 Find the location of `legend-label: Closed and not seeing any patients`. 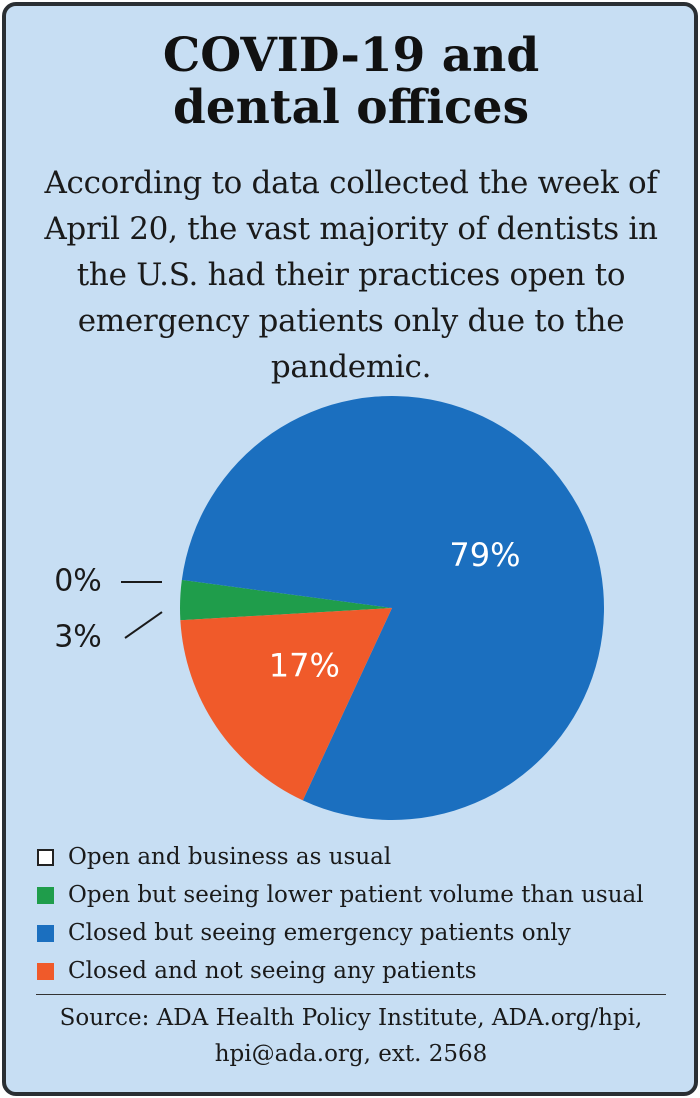

legend-label: Closed and not seeing any patients is located at coordinates (272, 971).